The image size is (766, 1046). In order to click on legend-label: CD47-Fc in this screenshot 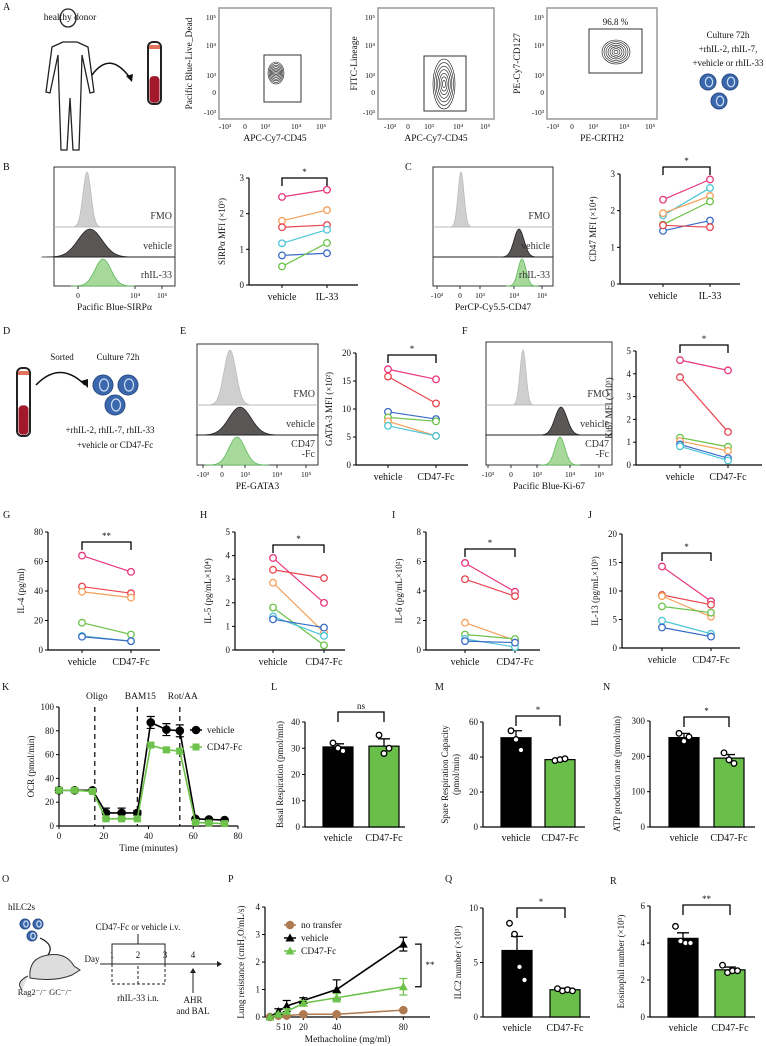, I will do `click(224, 748)`.